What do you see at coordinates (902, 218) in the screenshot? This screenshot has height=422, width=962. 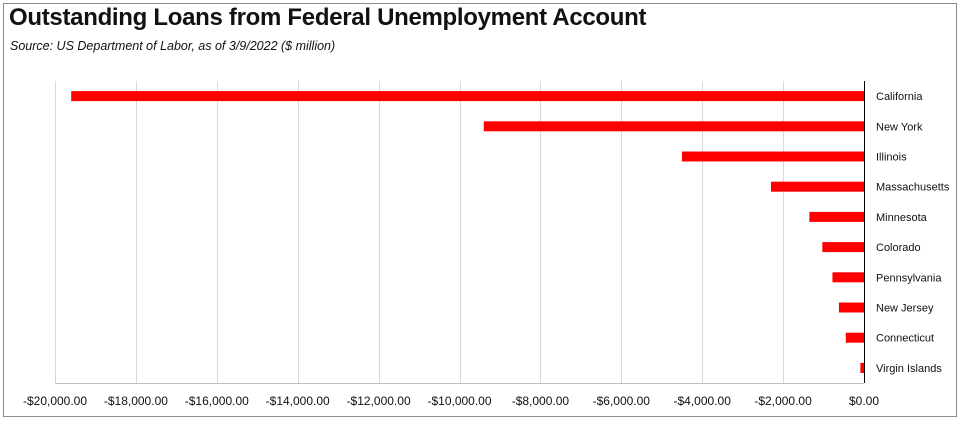 I see `category-label: Minnesota` at bounding box center [902, 218].